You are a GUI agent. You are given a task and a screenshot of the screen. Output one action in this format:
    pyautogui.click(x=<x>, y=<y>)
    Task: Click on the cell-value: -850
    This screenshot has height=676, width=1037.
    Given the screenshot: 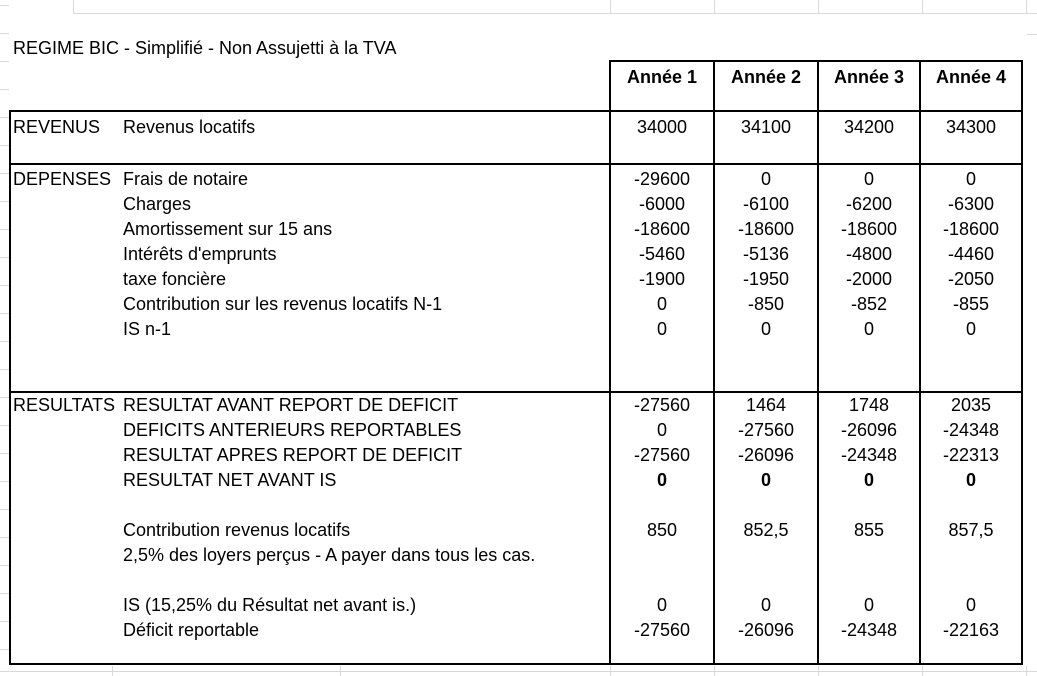 What is the action you would take?
    pyautogui.click(x=766, y=304)
    